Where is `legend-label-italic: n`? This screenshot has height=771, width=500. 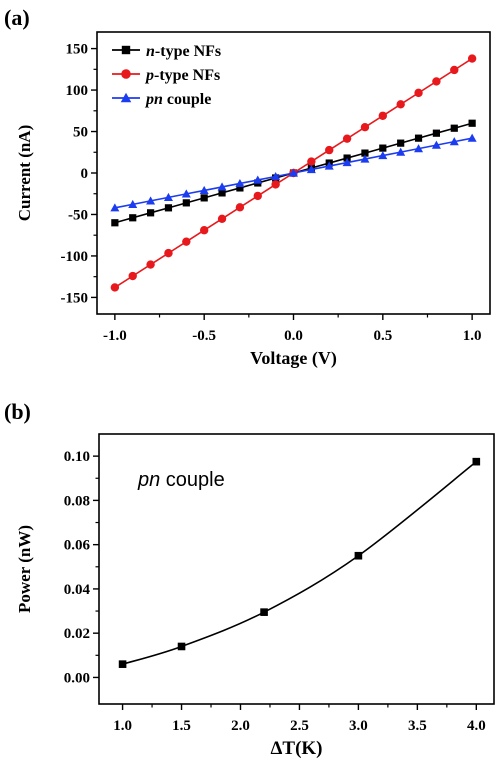
legend-label-italic: n is located at coordinates (150, 51).